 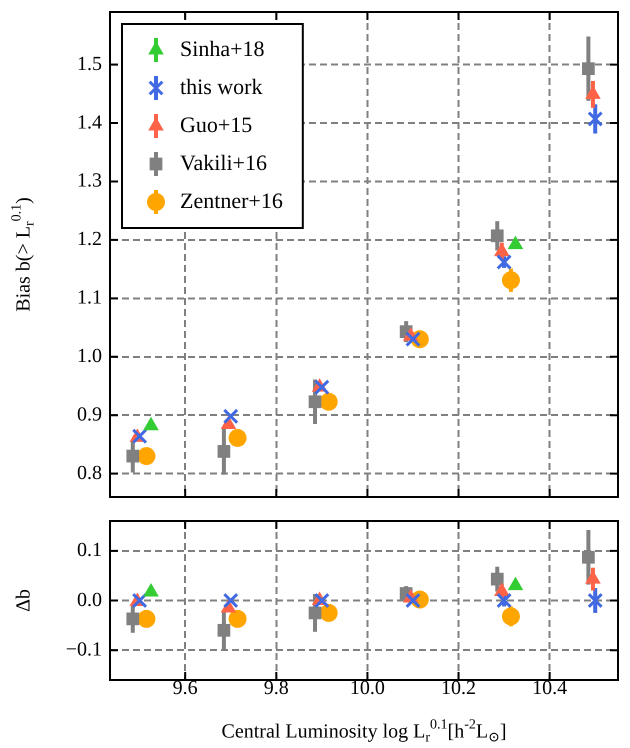 What do you see at coordinates (23, 600) in the screenshot?
I see `y-axis-title: Δb` at bounding box center [23, 600].